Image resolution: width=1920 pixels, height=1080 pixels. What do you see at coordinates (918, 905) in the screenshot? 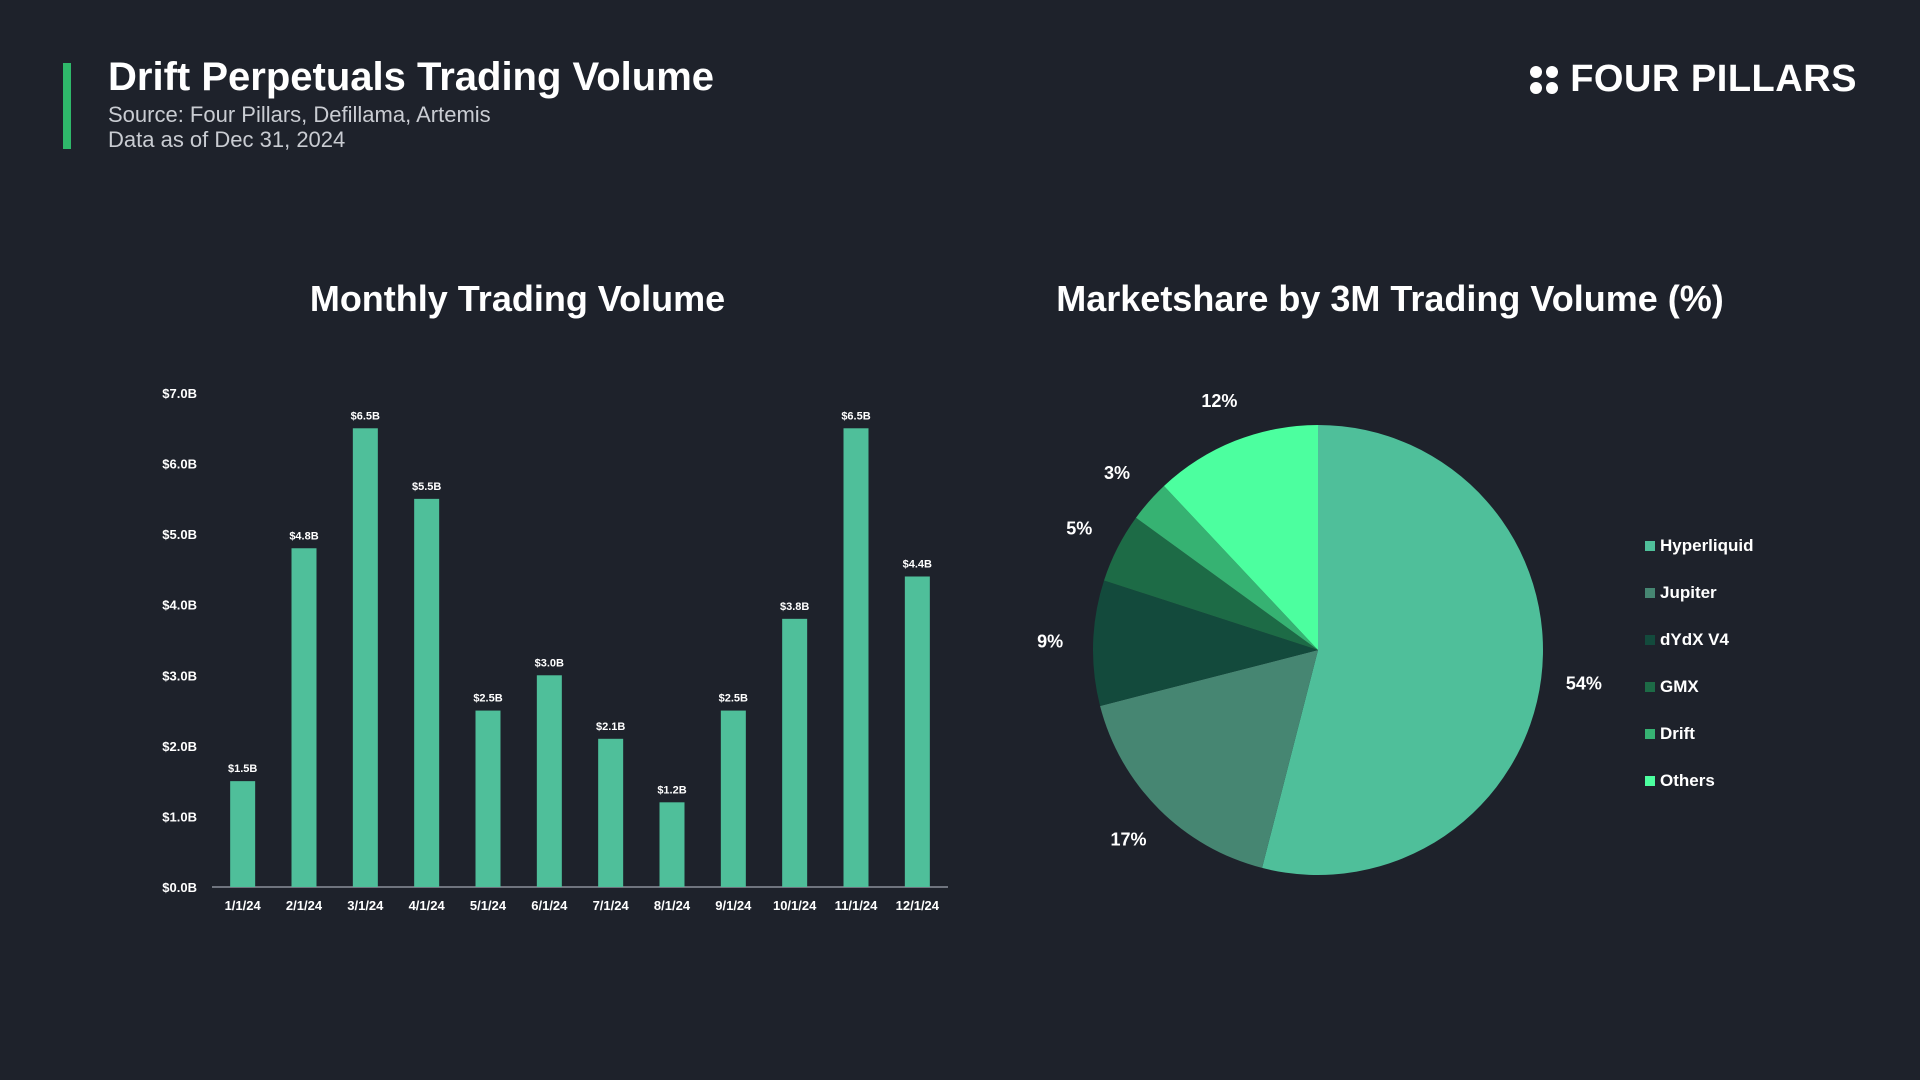
I see `x-tick-label: 12/1/24` at bounding box center [918, 905].